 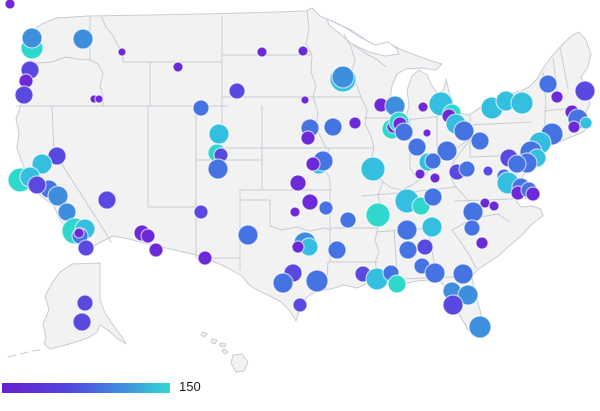 I want to click on colorbar-max-label: 150, so click(x=190, y=386).